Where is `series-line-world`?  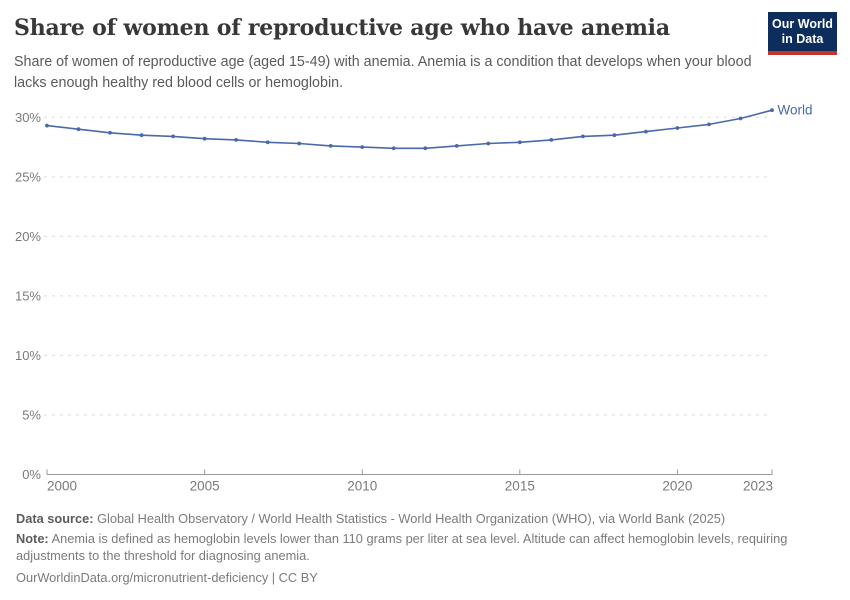 series-line-world is located at coordinates (409, 129).